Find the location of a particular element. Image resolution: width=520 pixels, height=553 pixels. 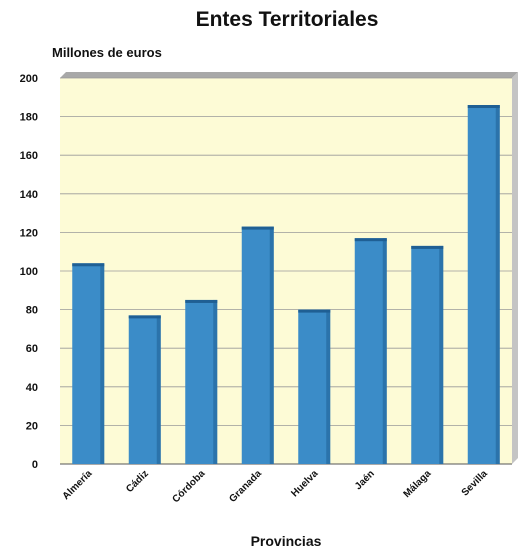

y-tick-label: 0 is located at coordinates (35, 465).